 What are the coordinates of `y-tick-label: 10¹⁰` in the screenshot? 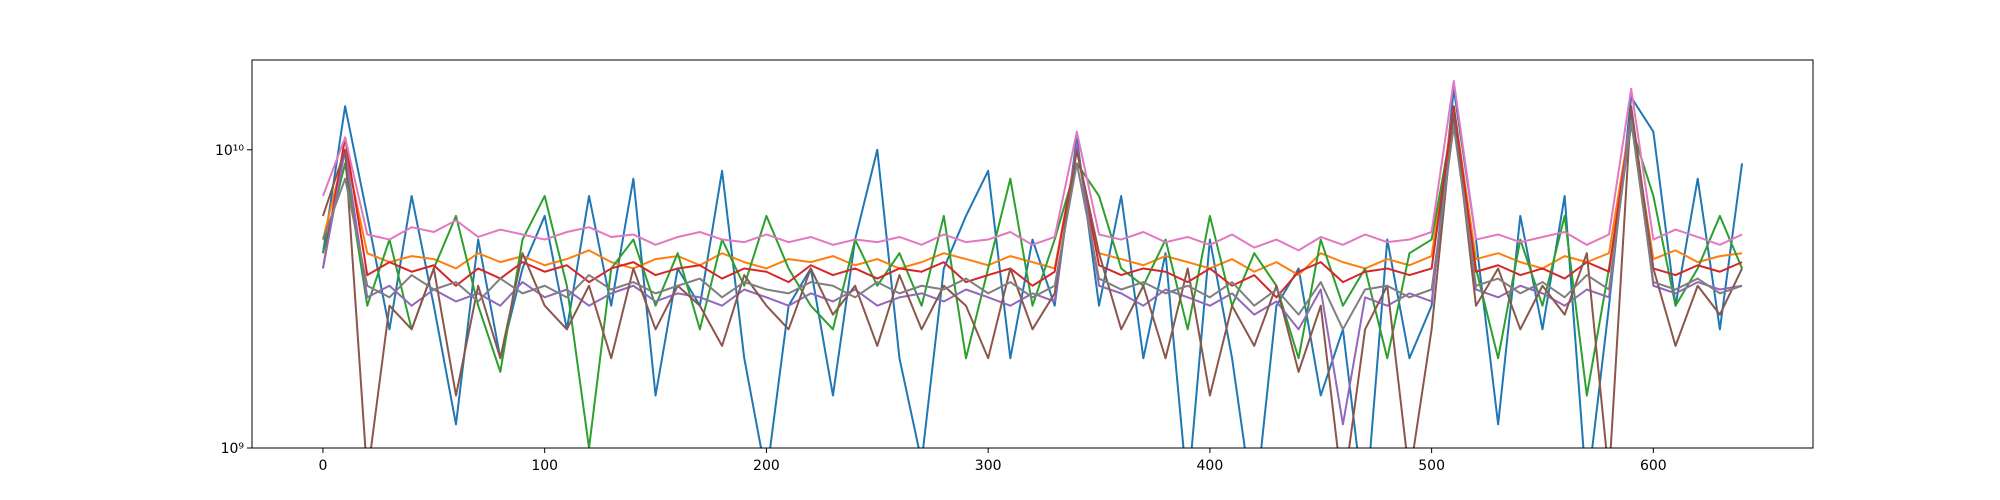 It's located at (229, 151).